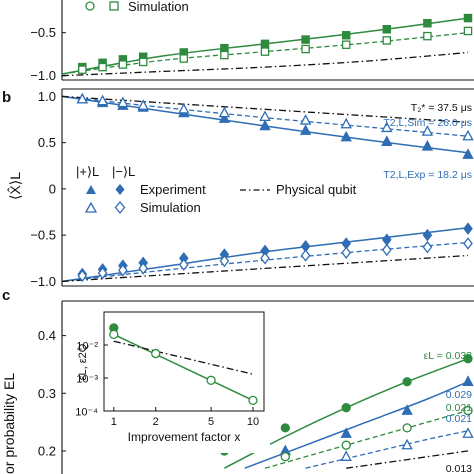 The width and height of the screenshot is (474, 474). What do you see at coordinates (253, 422) in the screenshot?
I see `inset-x-tick-label: 10` at bounding box center [253, 422].